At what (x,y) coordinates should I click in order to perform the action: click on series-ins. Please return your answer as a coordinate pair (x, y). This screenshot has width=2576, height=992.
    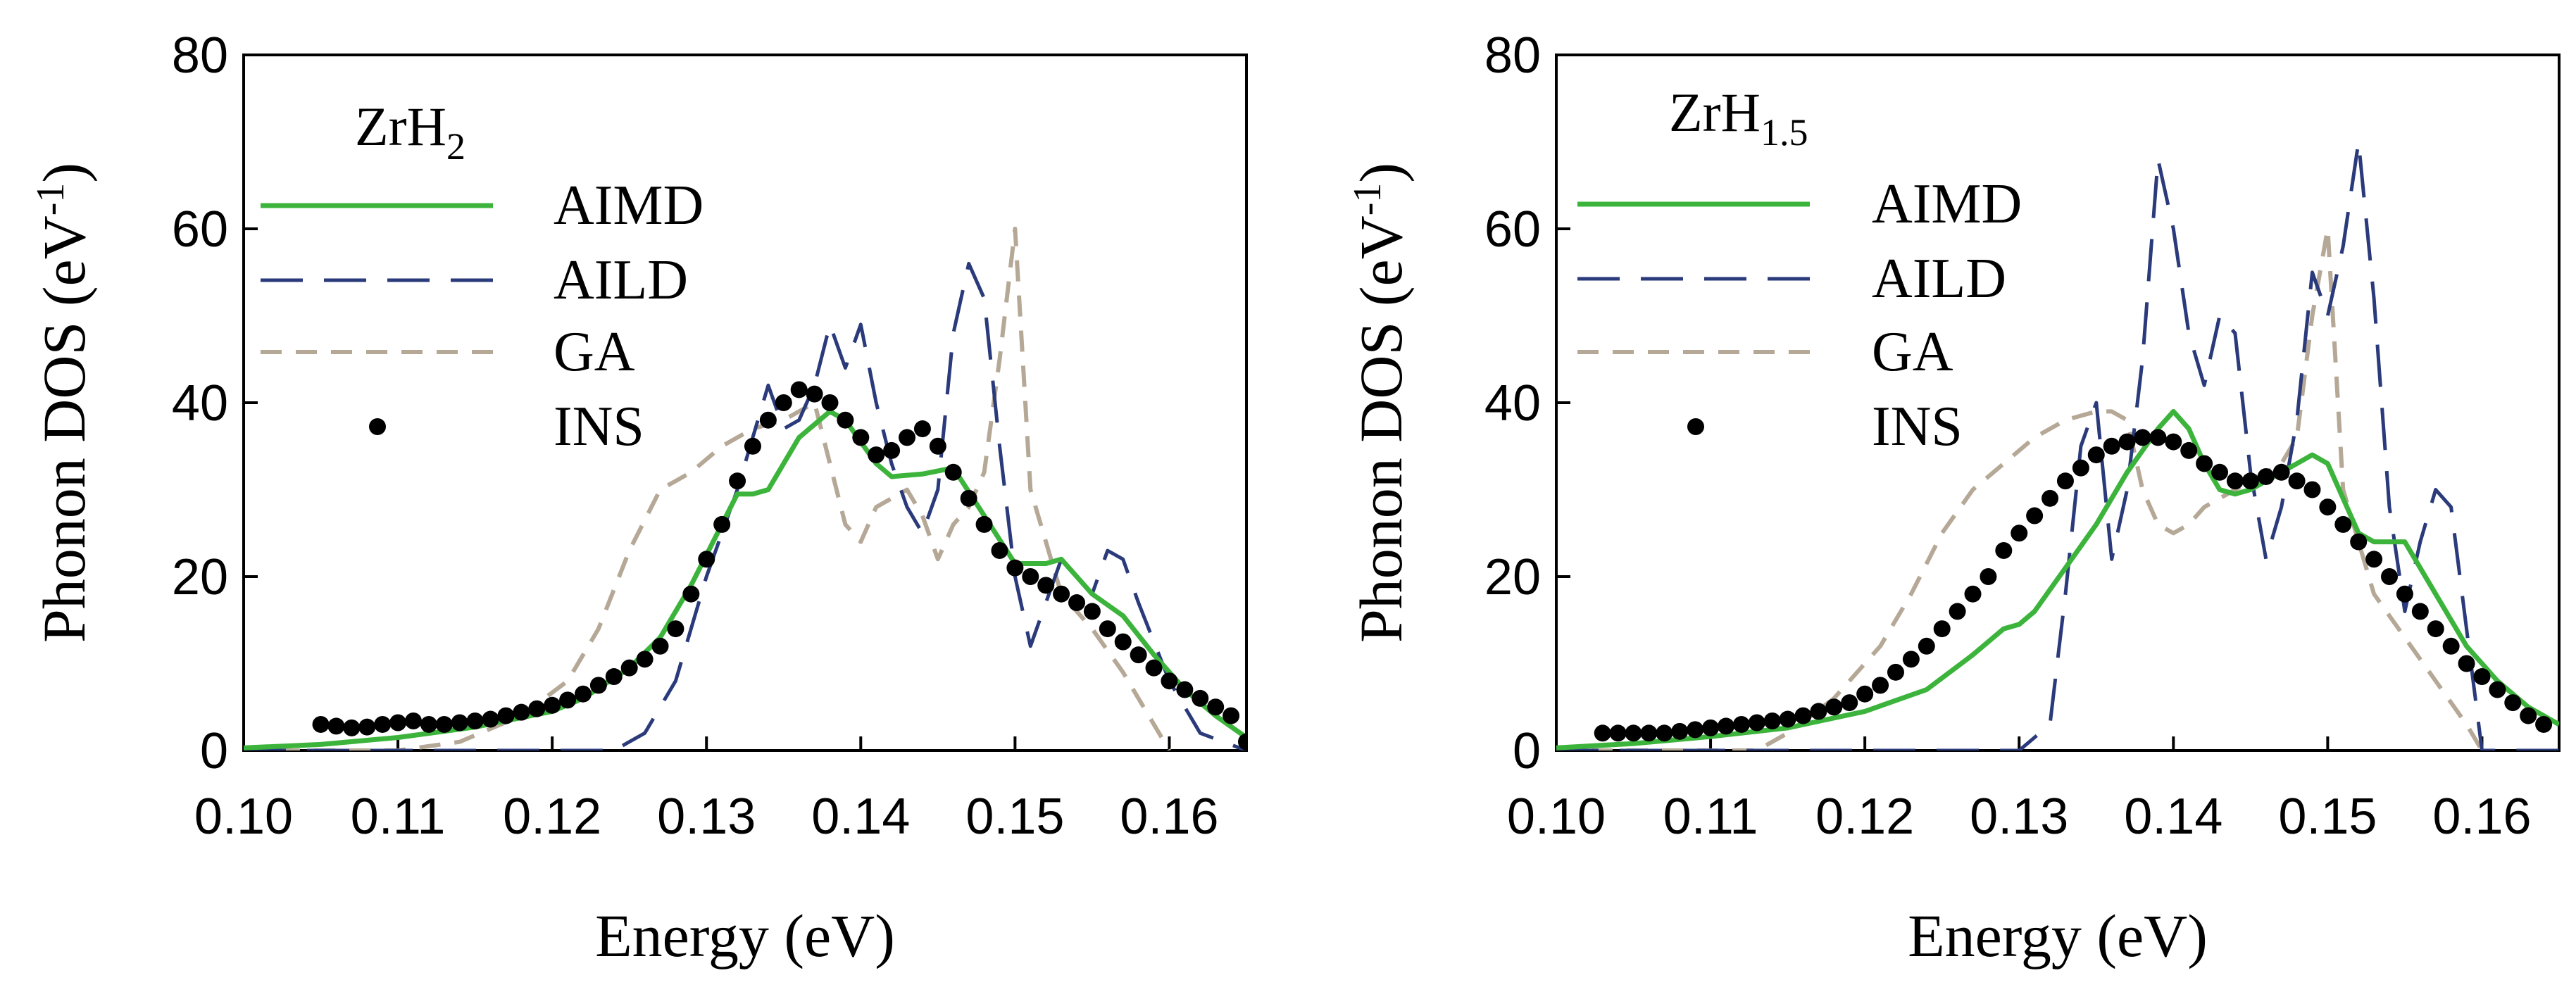
    Looking at the image, I should click on (779, 566).